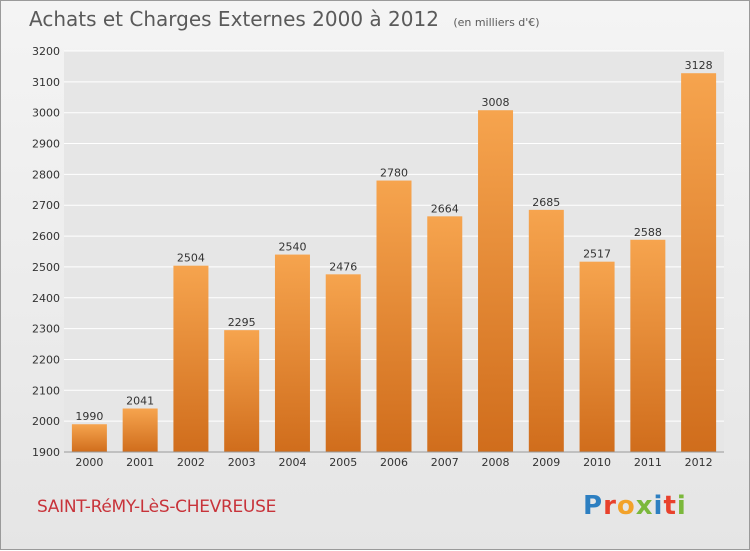 The height and width of the screenshot is (551, 750). Describe the element at coordinates (89, 462) in the screenshot. I see `x-tick-label: 2000` at that location.